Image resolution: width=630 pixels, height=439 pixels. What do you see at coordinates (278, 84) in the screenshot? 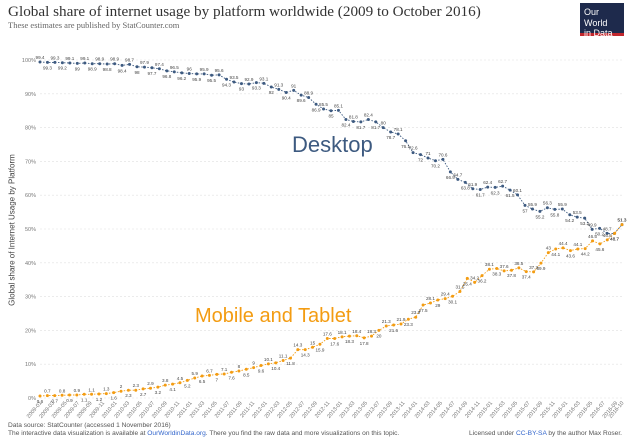
I see `desktop-data-label: 91.3` at bounding box center [278, 84].